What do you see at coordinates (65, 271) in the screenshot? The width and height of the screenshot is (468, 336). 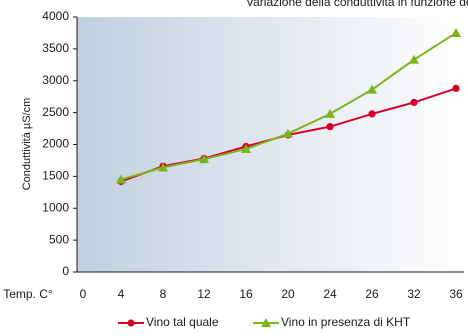 I see `y-tick-label: 0` at bounding box center [65, 271].